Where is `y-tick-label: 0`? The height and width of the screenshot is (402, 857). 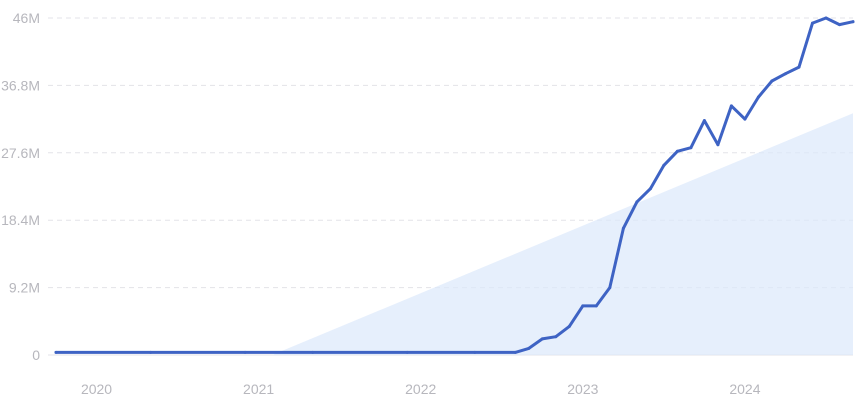 y-tick-label: 0 is located at coordinates (36, 355).